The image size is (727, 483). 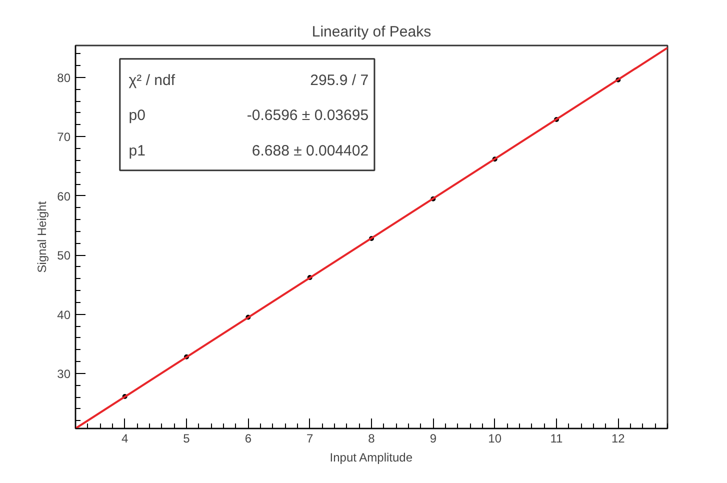 I want to click on y-tick-label: 70, so click(x=64, y=137).